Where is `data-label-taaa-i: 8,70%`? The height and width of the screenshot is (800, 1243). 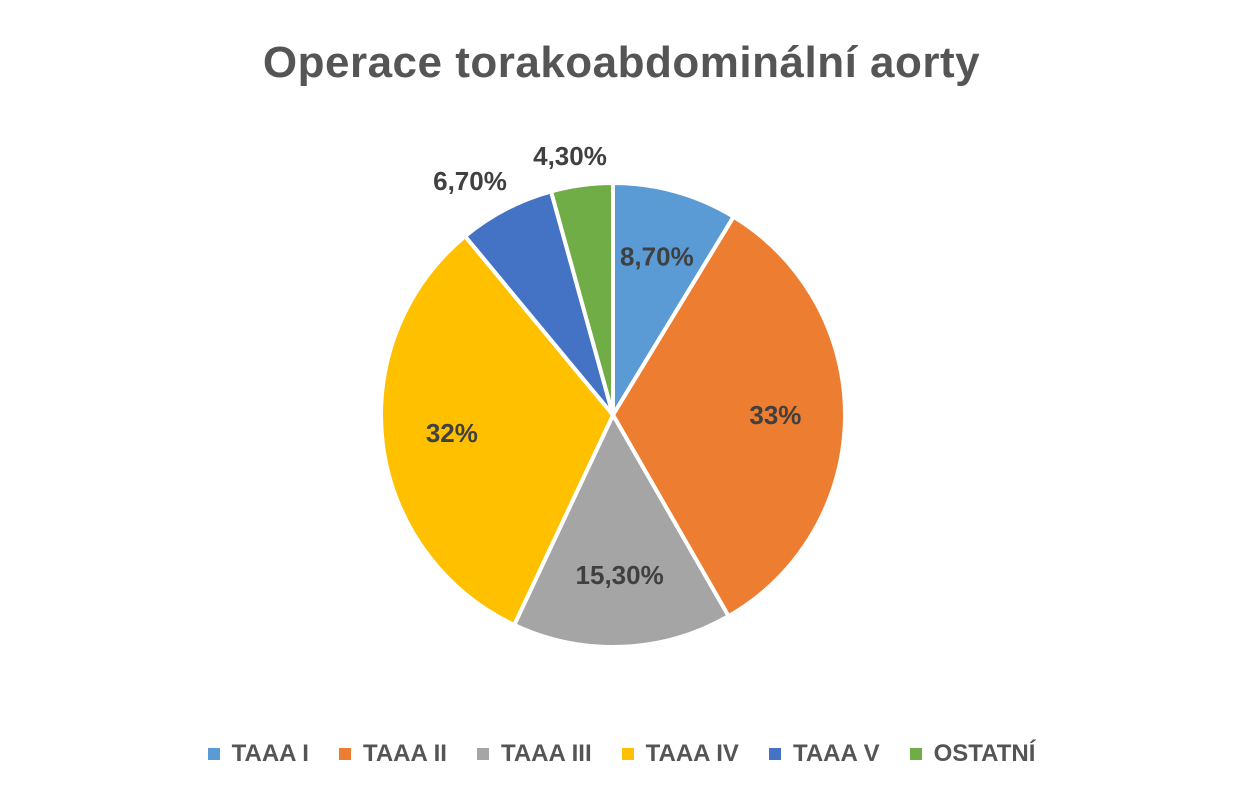 data-label-taaa-i: 8,70% is located at coordinates (657, 257).